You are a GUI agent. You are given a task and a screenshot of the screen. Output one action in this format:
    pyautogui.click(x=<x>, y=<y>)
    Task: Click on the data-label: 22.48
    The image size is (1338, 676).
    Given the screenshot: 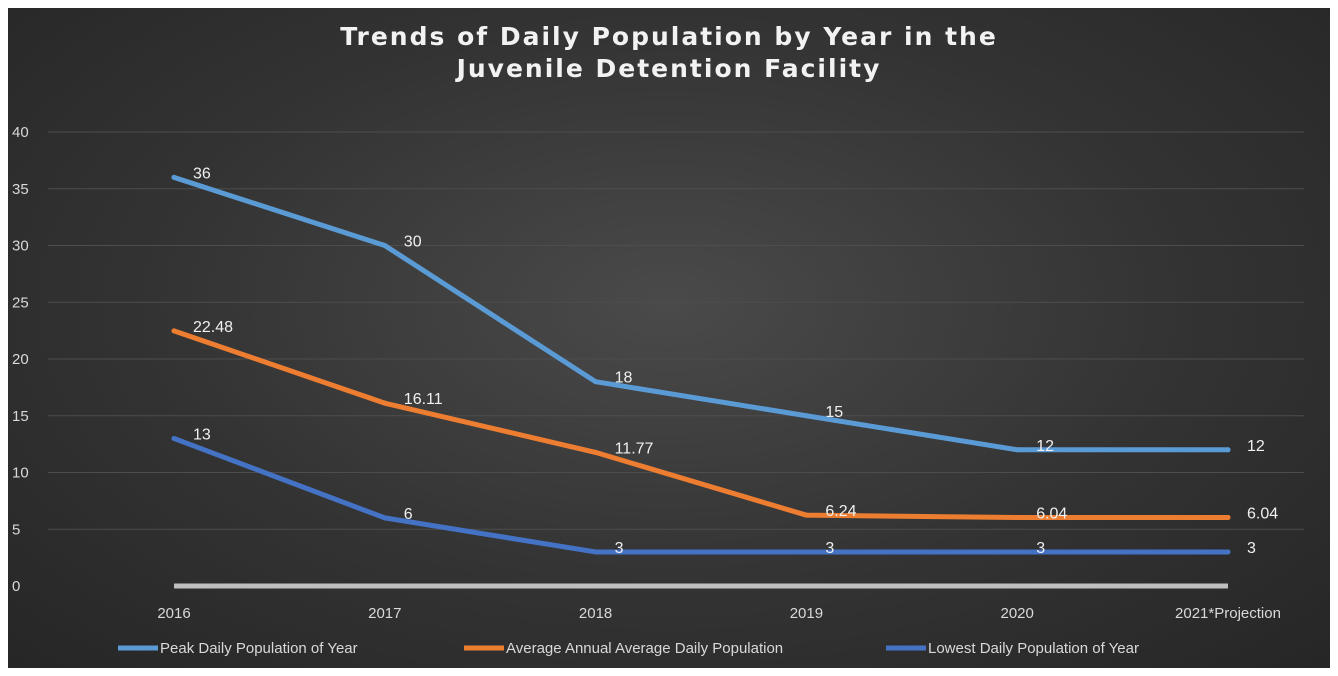 What is the action you would take?
    pyautogui.click(x=213, y=327)
    